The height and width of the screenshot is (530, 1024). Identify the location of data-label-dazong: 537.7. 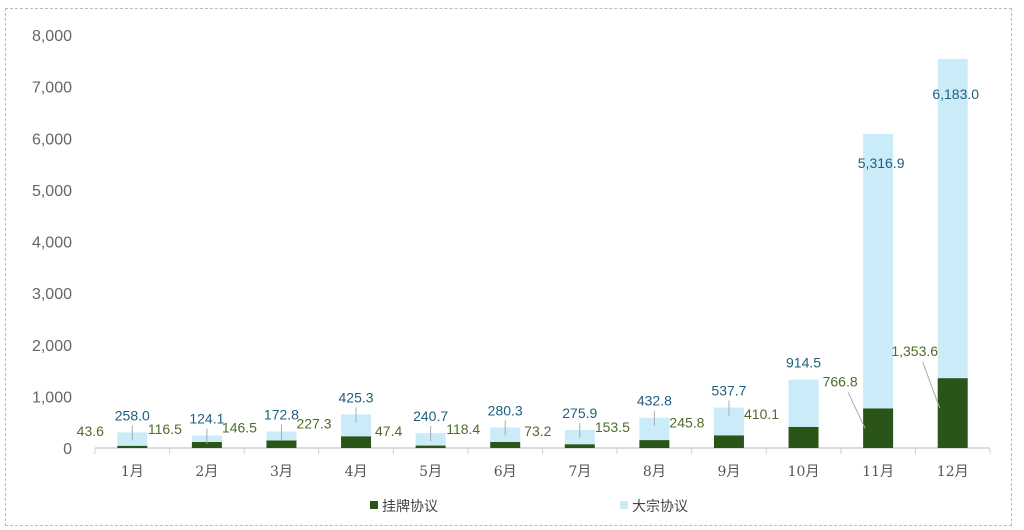
(728, 391).